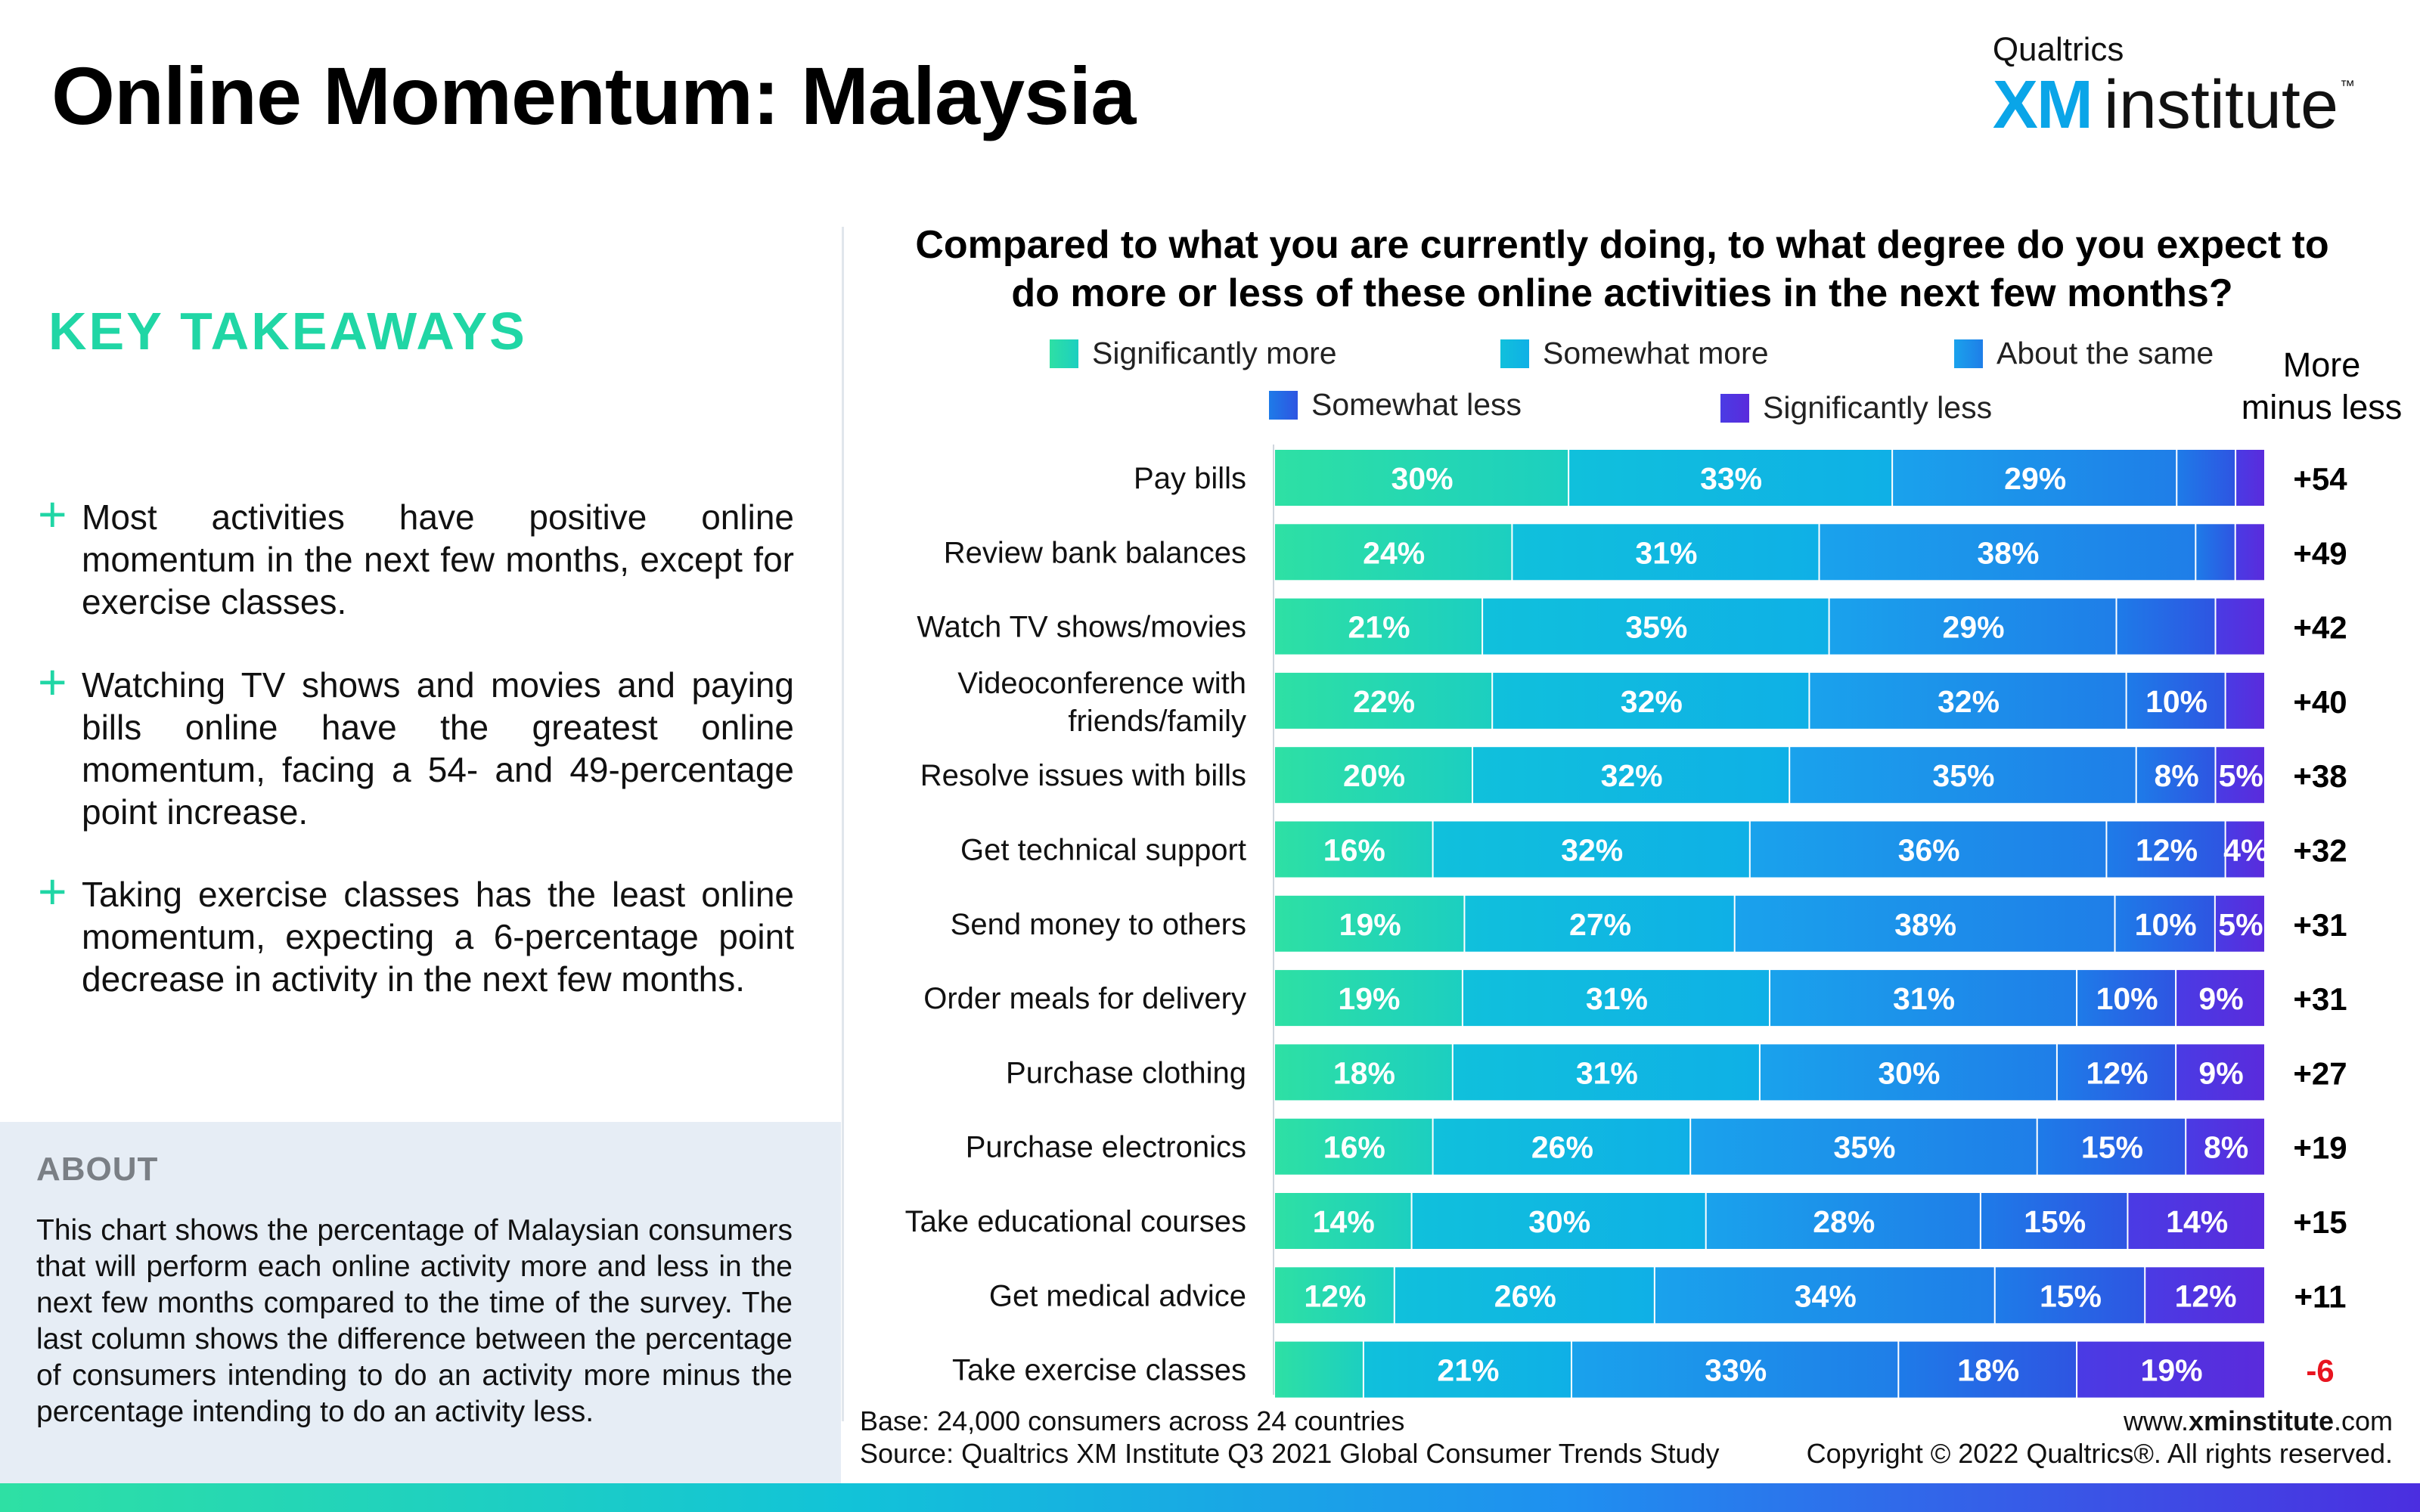 The width and height of the screenshot is (2420, 1512). Describe the element at coordinates (2320, 479) in the screenshot. I see `net-value: +54` at that location.